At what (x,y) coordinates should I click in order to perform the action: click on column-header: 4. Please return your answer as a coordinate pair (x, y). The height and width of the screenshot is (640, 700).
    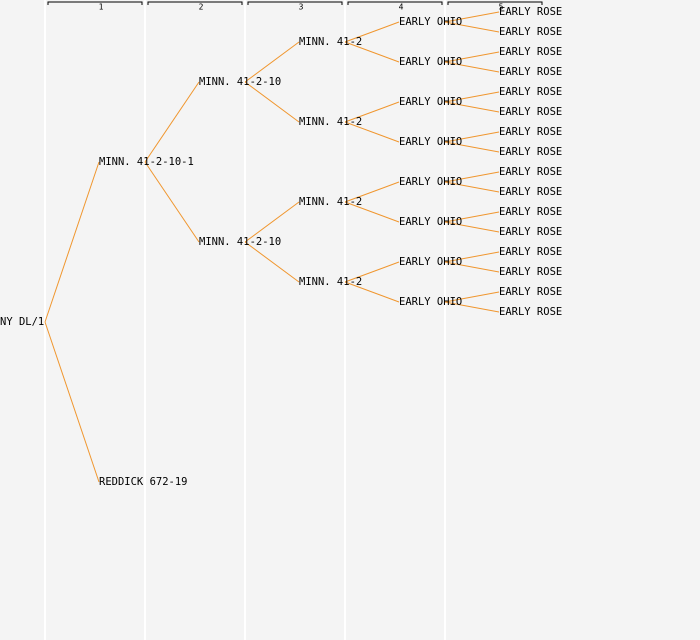
    Looking at the image, I should click on (401, 7).